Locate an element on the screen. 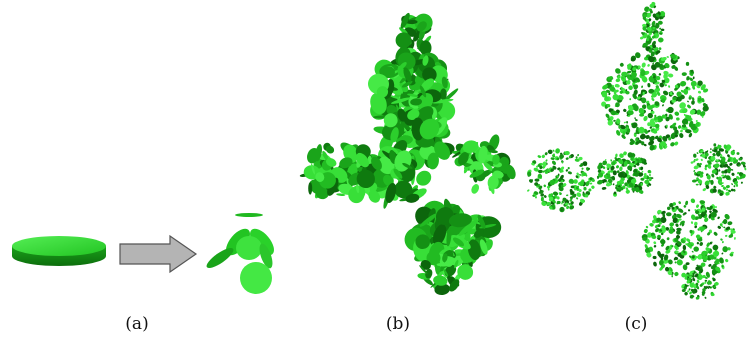 The width and height of the screenshot is (750, 337). single-disc is located at coordinates (59, 251).